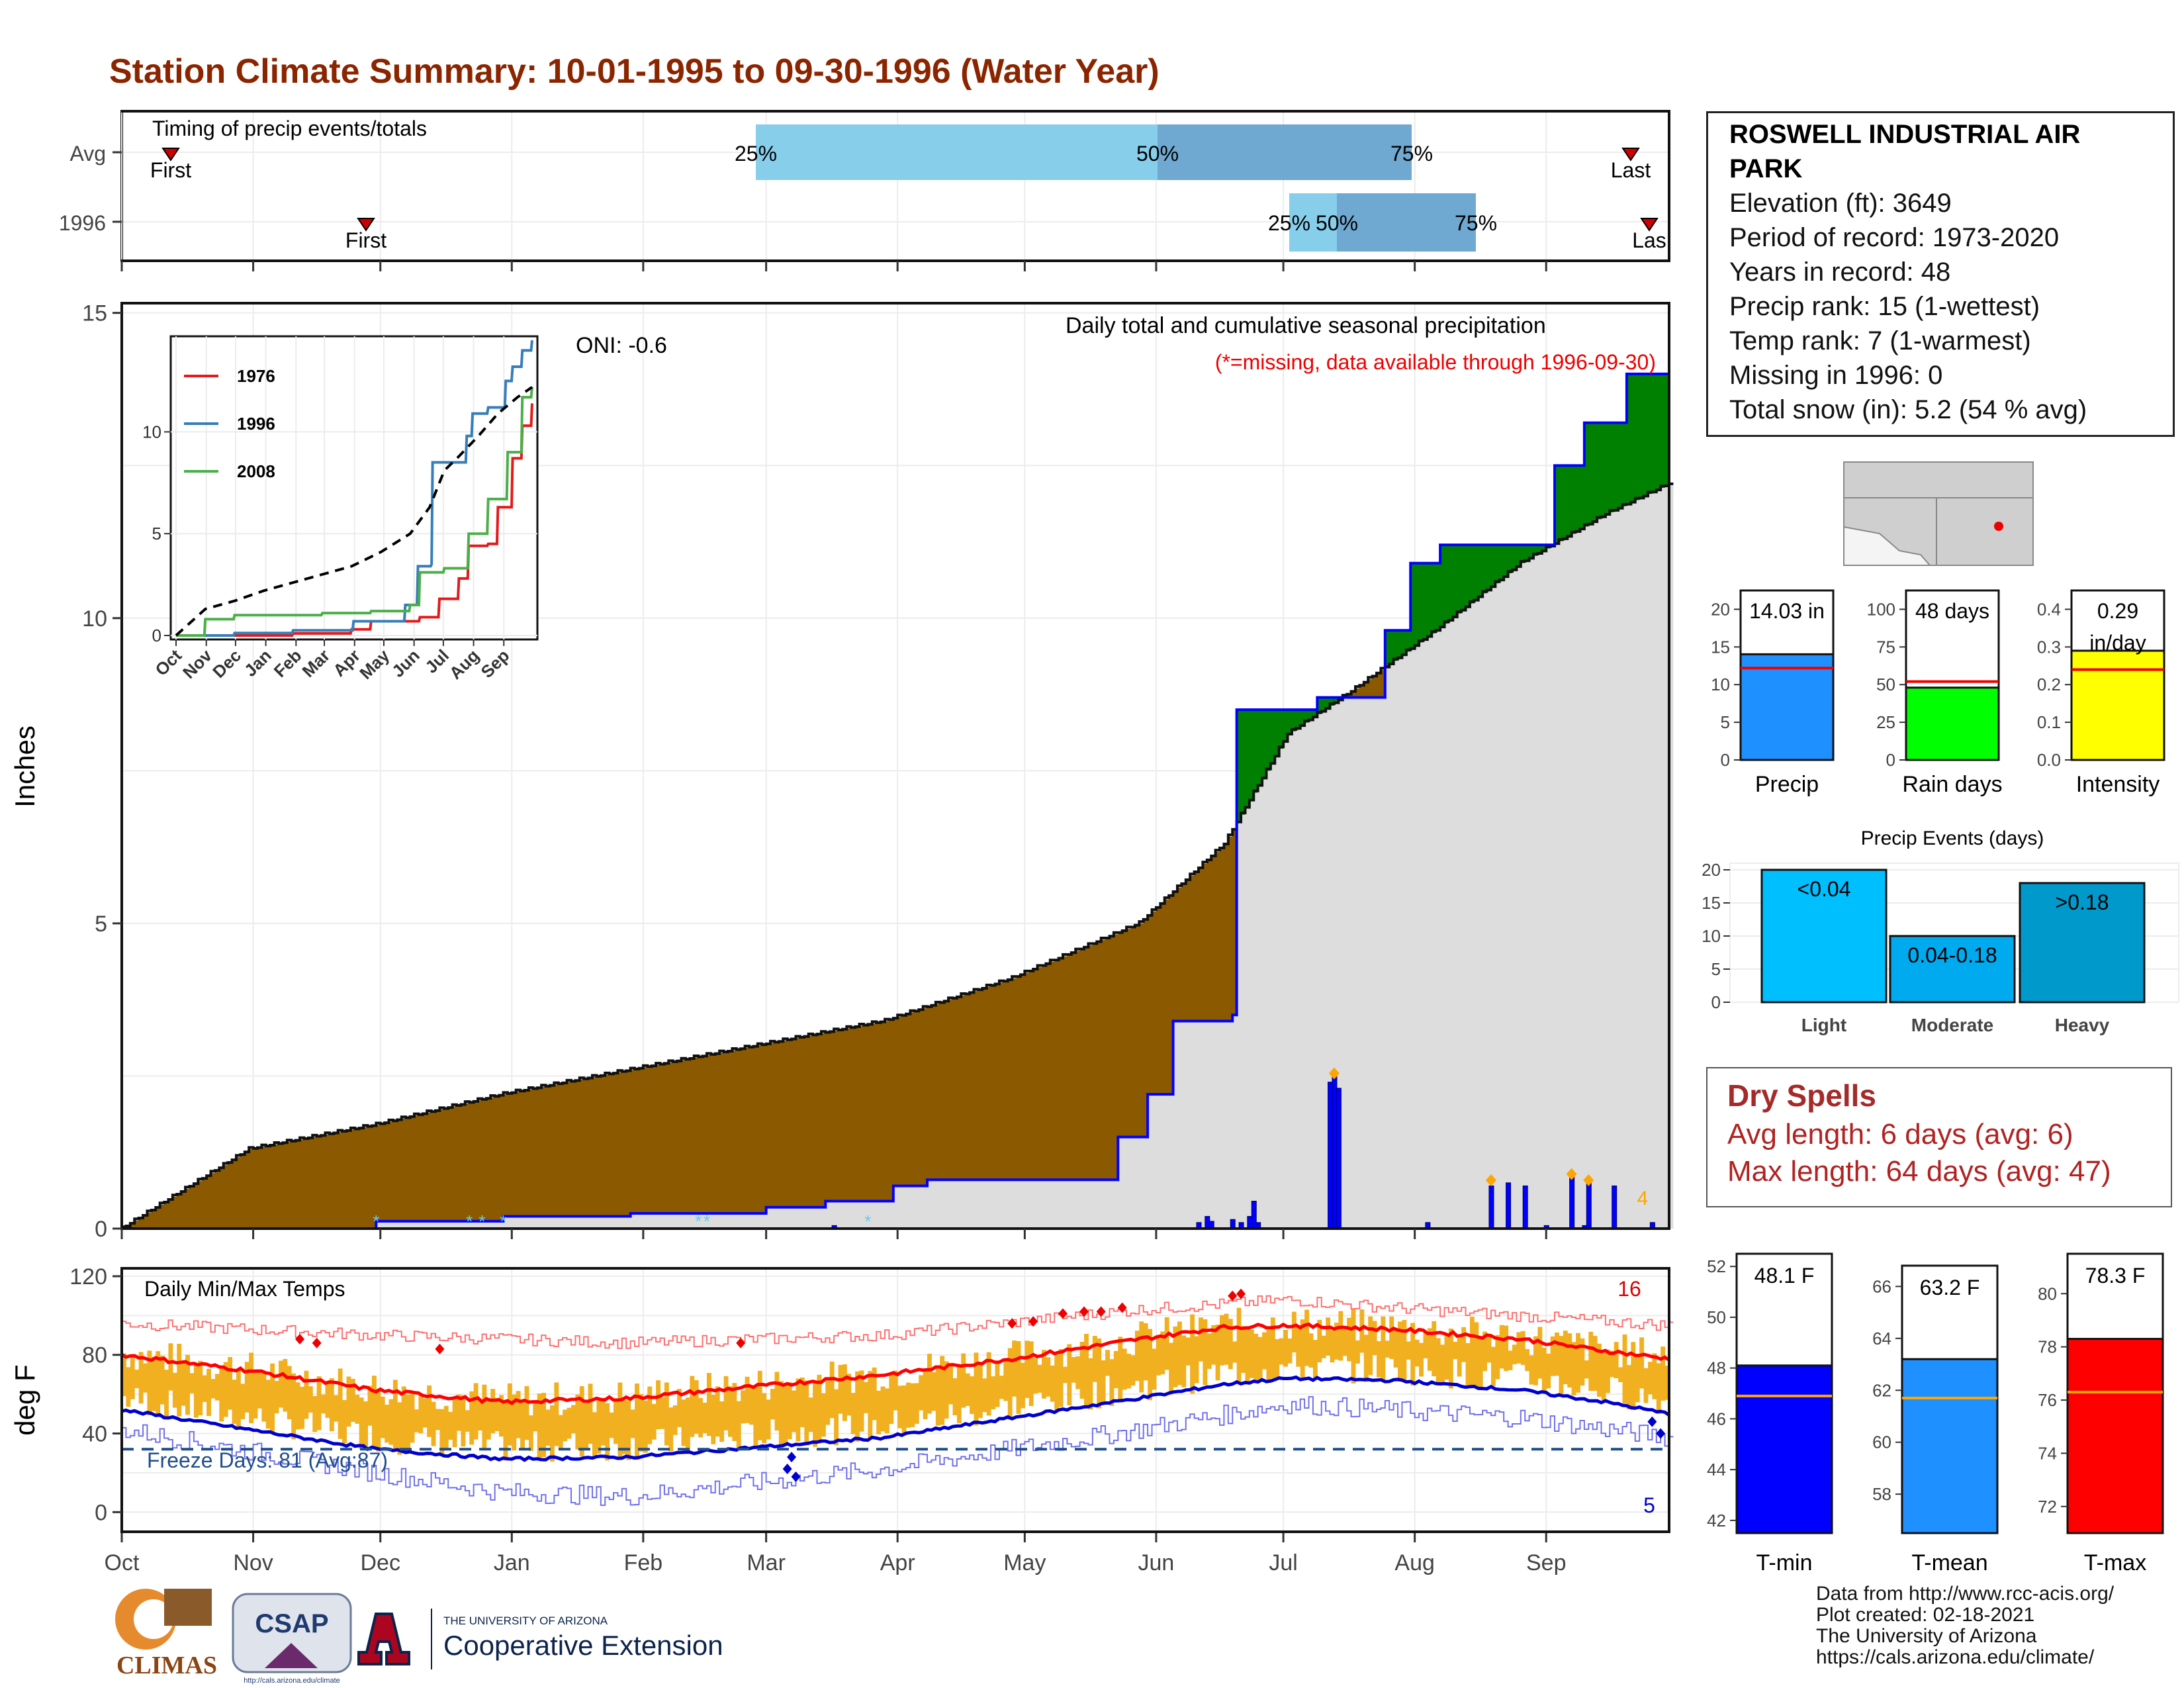 The height and width of the screenshot is (1688, 2184). Describe the element at coordinates (2117, 611) in the screenshot. I see `mini-chart-value: 0.29` at that location.